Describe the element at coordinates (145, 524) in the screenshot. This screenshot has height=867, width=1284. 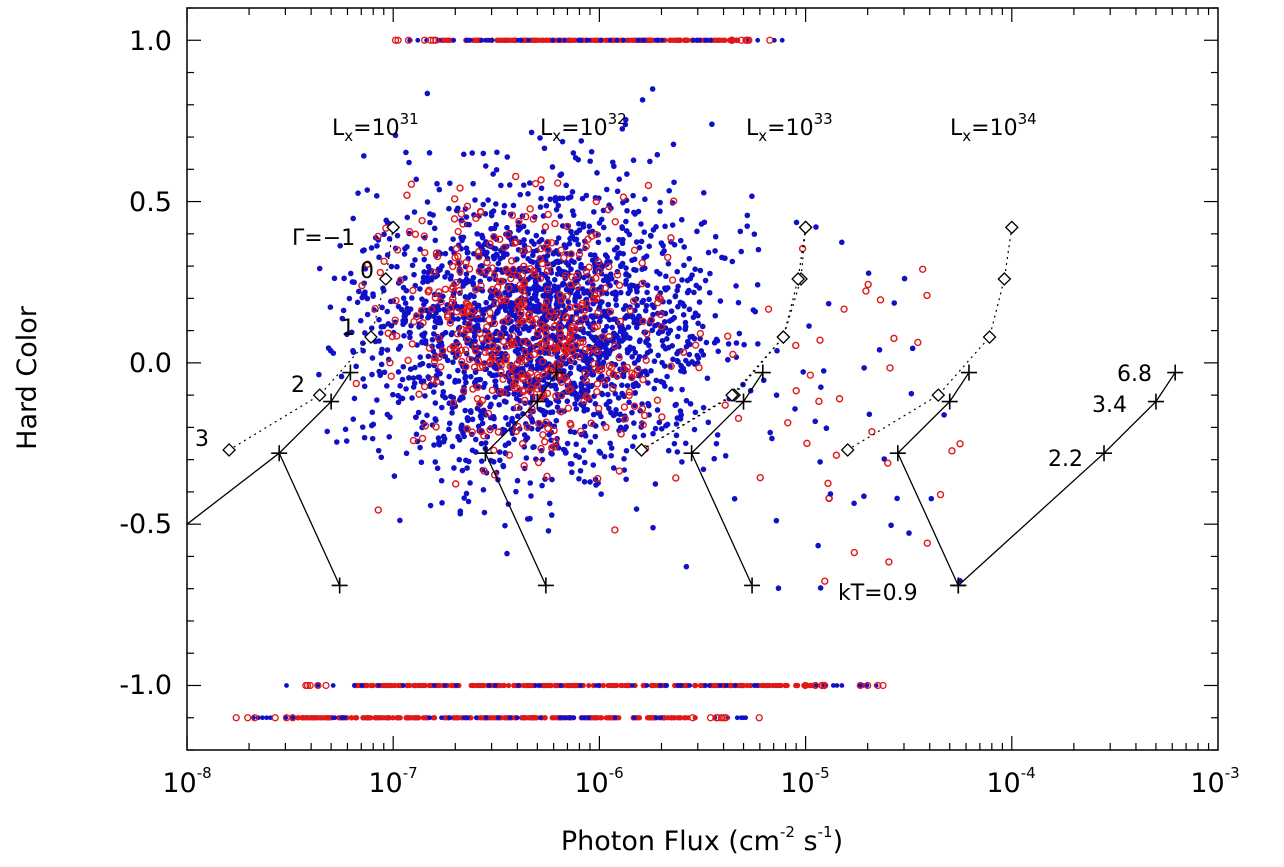
I see `y-tick-label: -0.5` at that location.